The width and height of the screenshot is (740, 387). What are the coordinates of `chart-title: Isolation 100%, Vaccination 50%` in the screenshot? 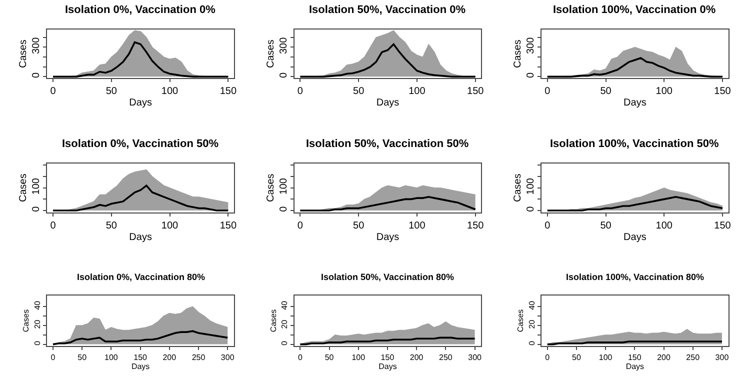 It's located at (634, 144).